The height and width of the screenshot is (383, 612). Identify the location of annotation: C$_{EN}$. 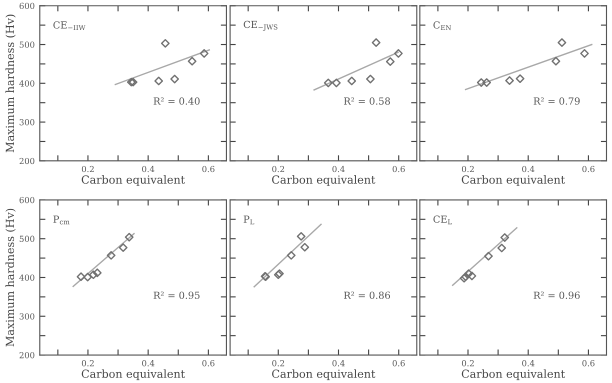
(442, 25).